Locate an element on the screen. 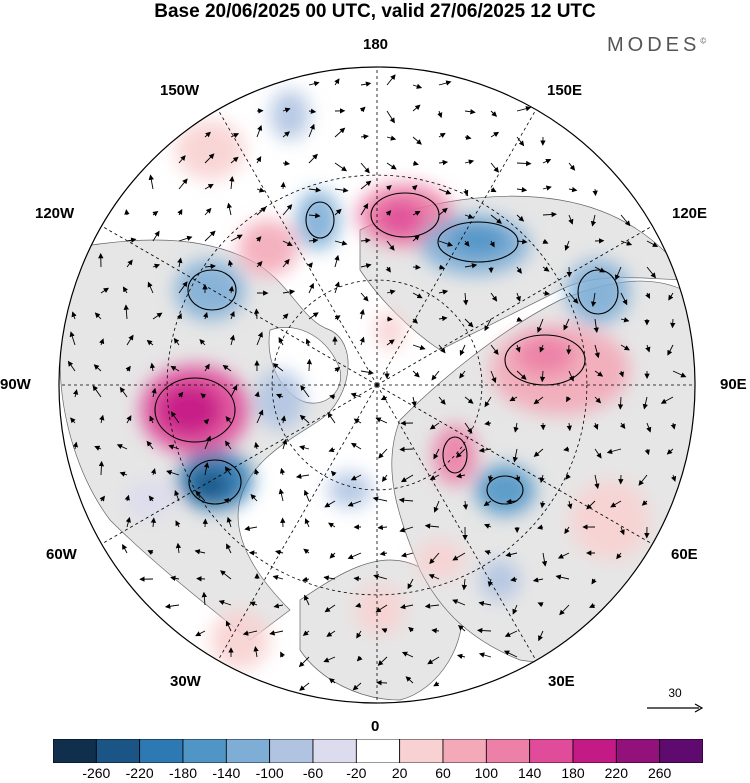  colorbar-tick: 100 is located at coordinates (486, 773).